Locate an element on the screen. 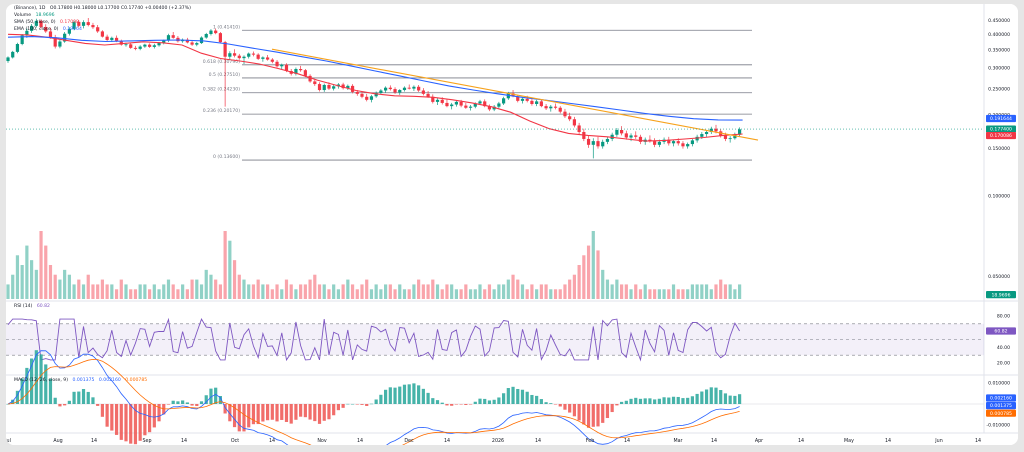 This screenshot has width=1024, height=452. price-tick-label: 0.050000 is located at coordinates (999, 277).